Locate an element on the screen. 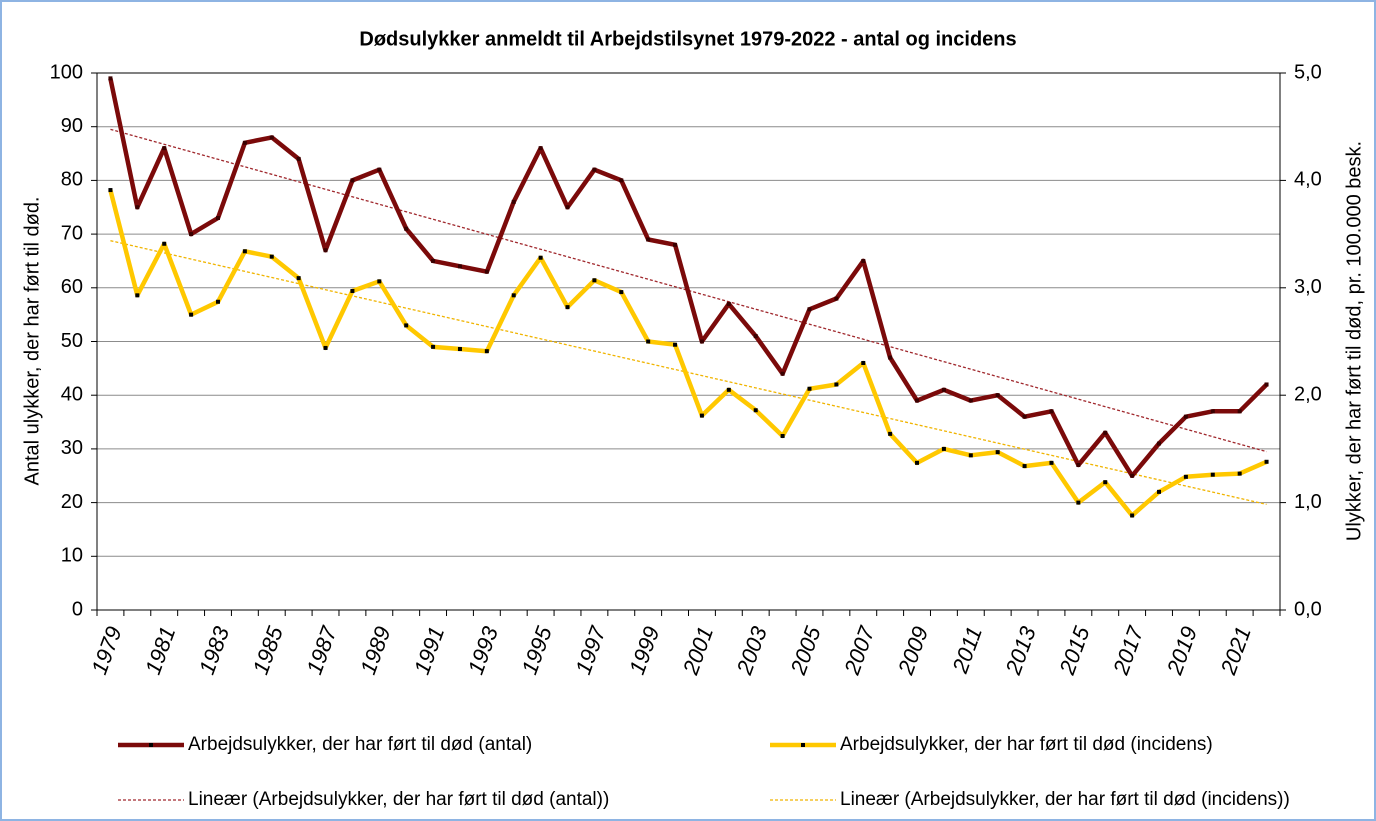 This screenshot has width=1376, height=821. y2-tick-label: 3,0 is located at coordinates (1308, 287).